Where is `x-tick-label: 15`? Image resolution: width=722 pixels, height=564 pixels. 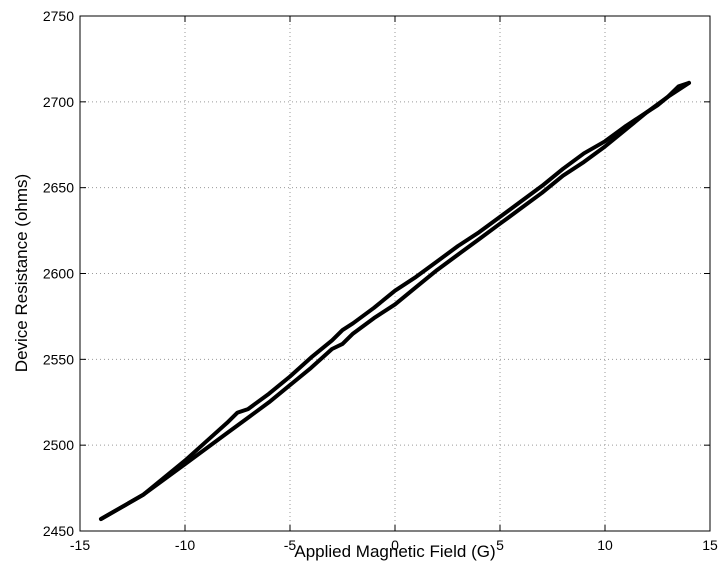 x-tick-label: 15 is located at coordinates (710, 545).